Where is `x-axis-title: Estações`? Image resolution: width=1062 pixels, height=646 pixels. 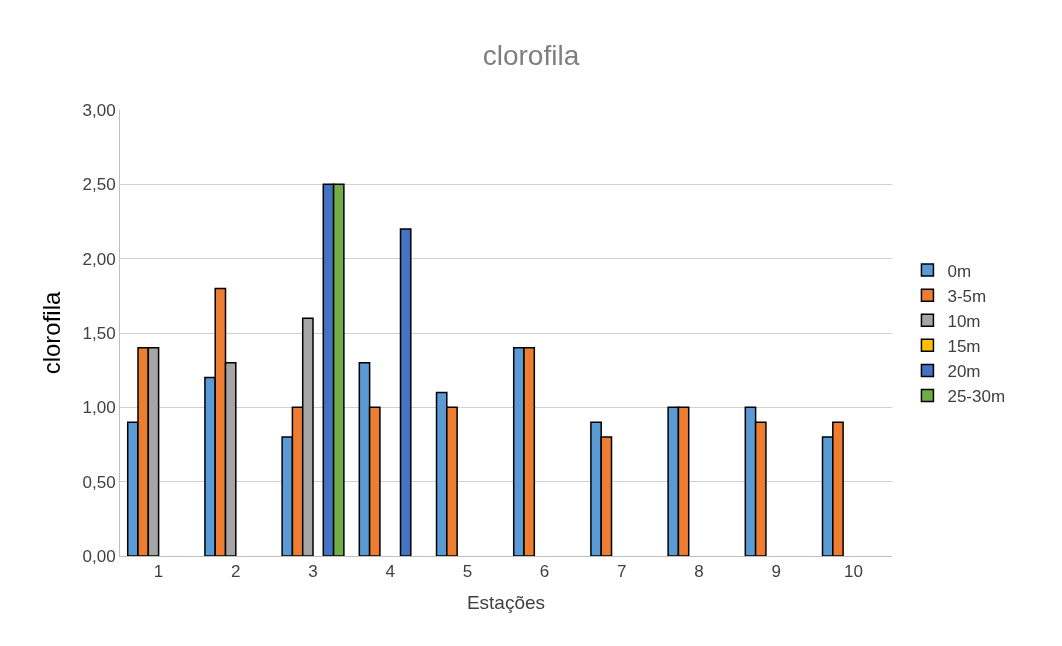 x-axis-title: Estações is located at coordinates (506, 603).